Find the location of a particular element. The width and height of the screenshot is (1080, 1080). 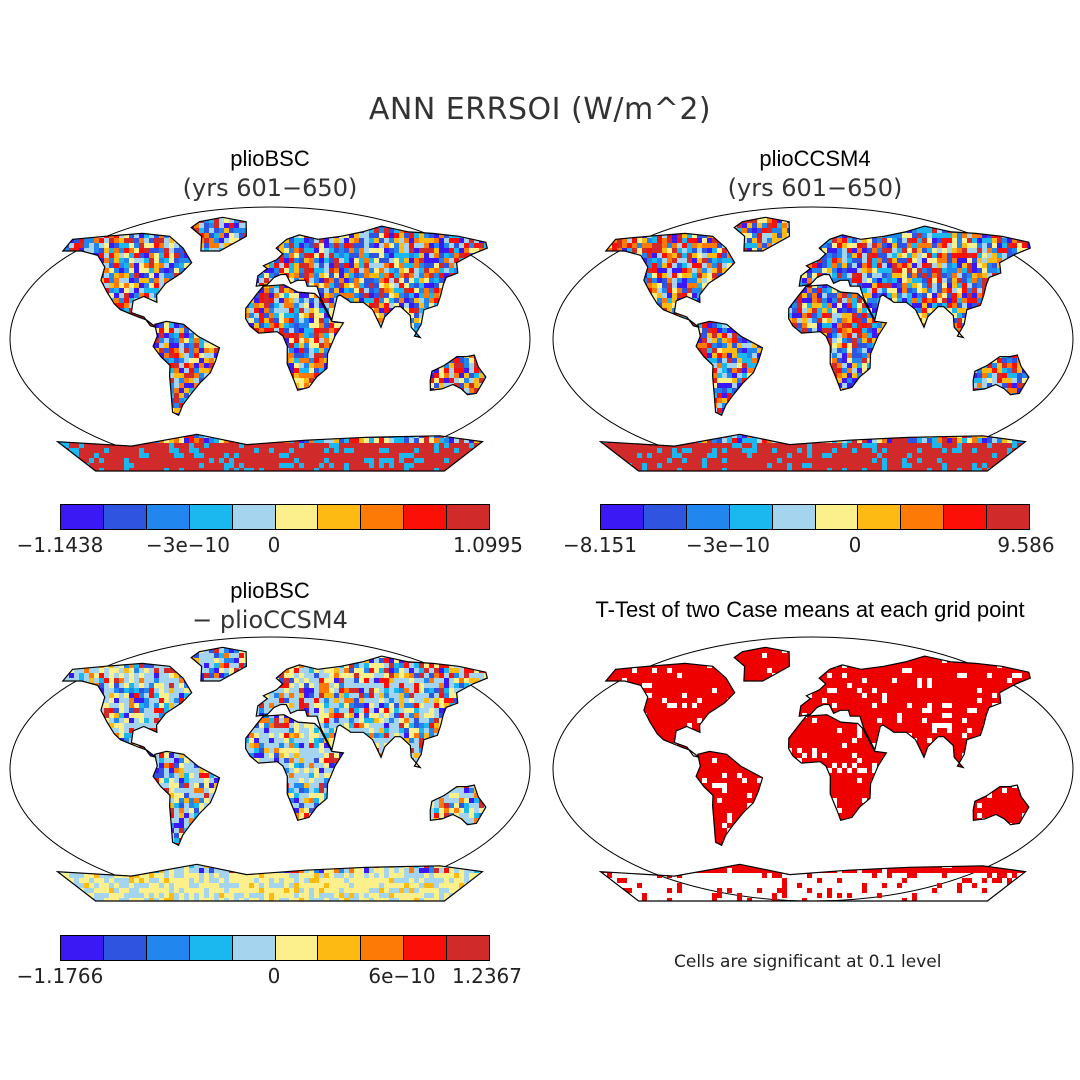

panel-3-colorbar is located at coordinates (275, 948).